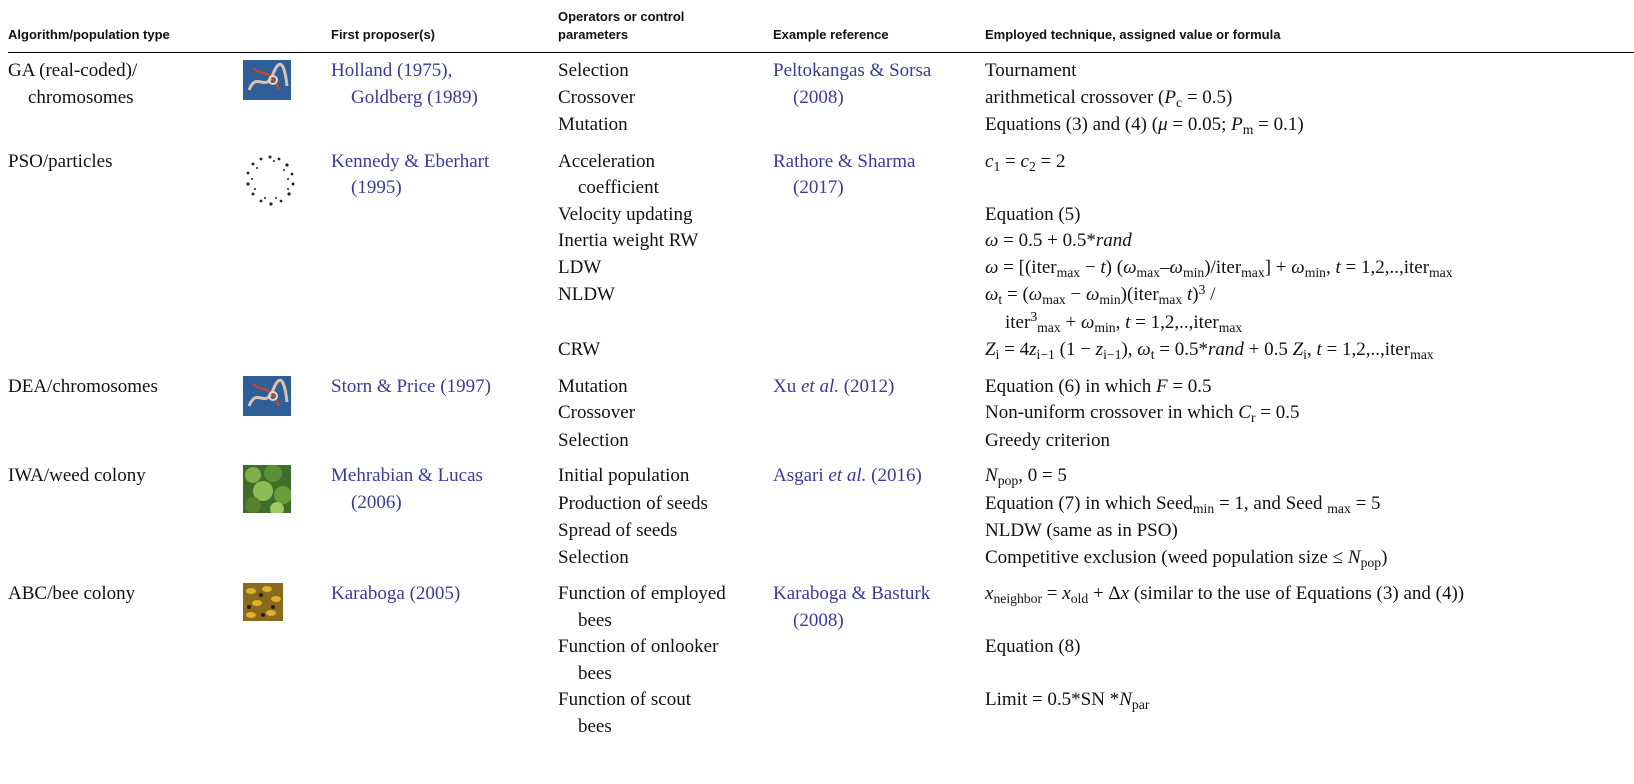 This screenshot has width=1634, height=784. I want to click on text-run: Tournament, so click(1031, 70).